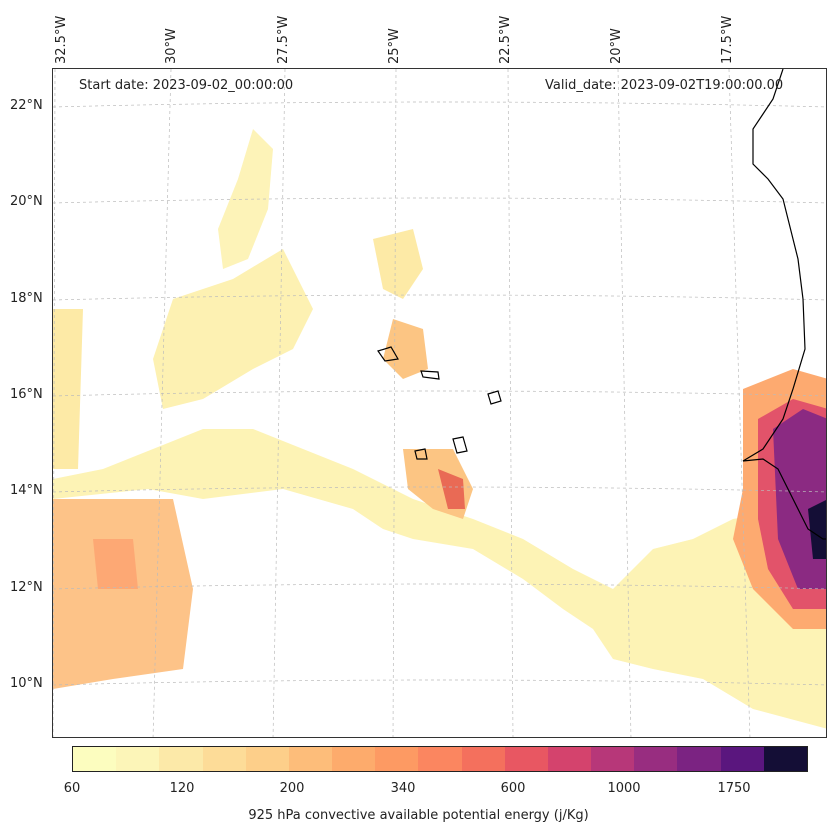 The height and width of the screenshot is (836, 837). I want to click on cape-core-fogo, so click(451, 489).